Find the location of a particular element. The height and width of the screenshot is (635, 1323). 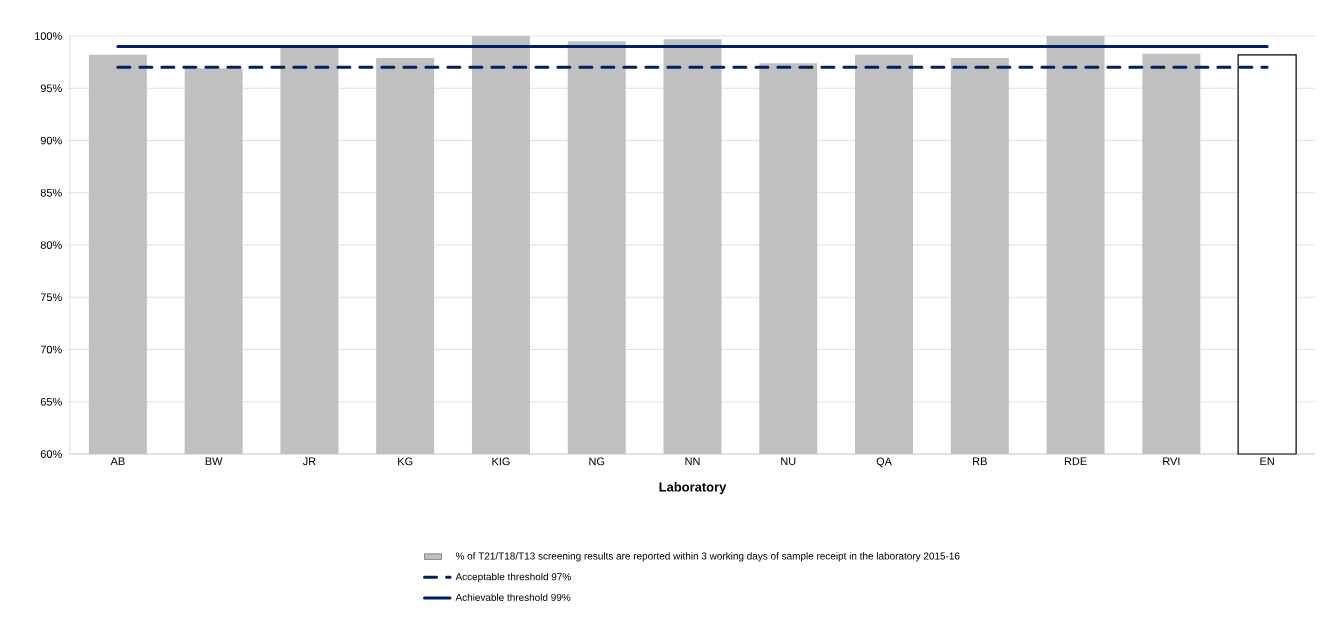

y-tick-label: 65% is located at coordinates (51, 401).